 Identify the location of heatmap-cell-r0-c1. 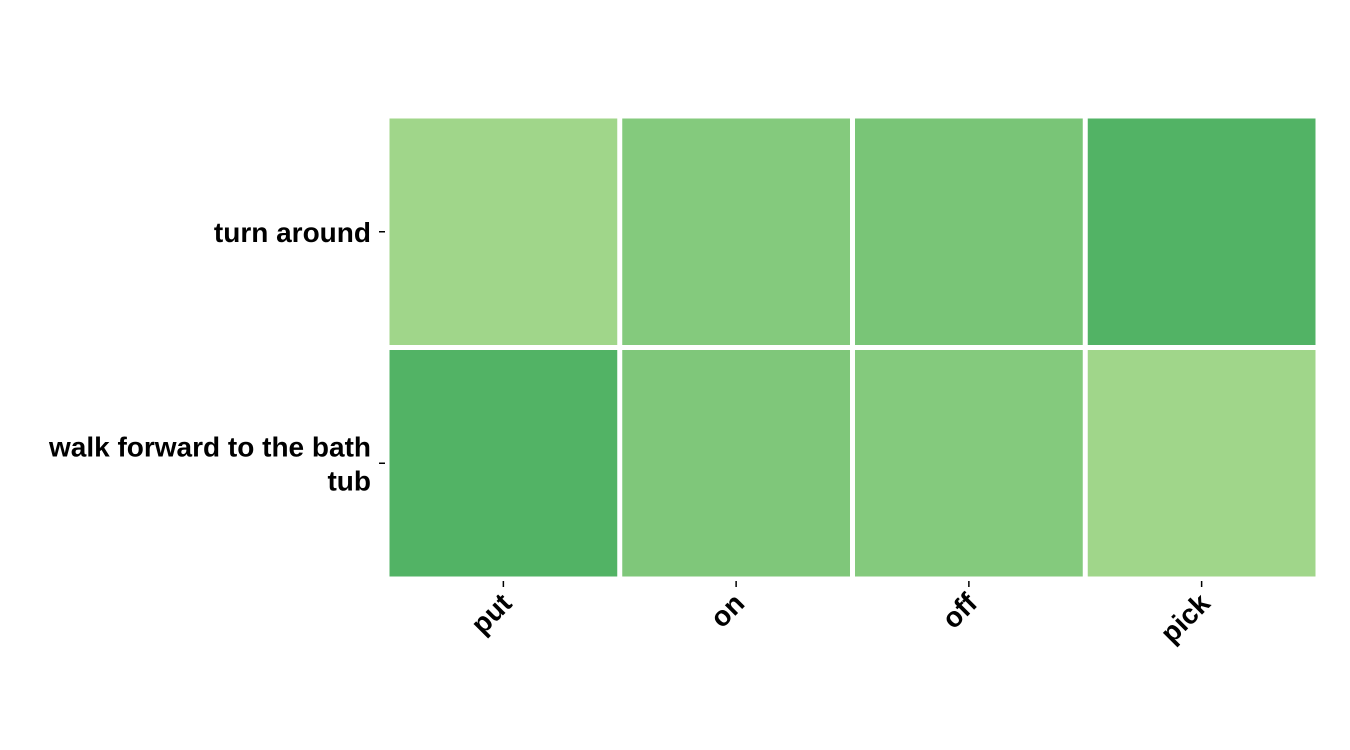
(736, 231).